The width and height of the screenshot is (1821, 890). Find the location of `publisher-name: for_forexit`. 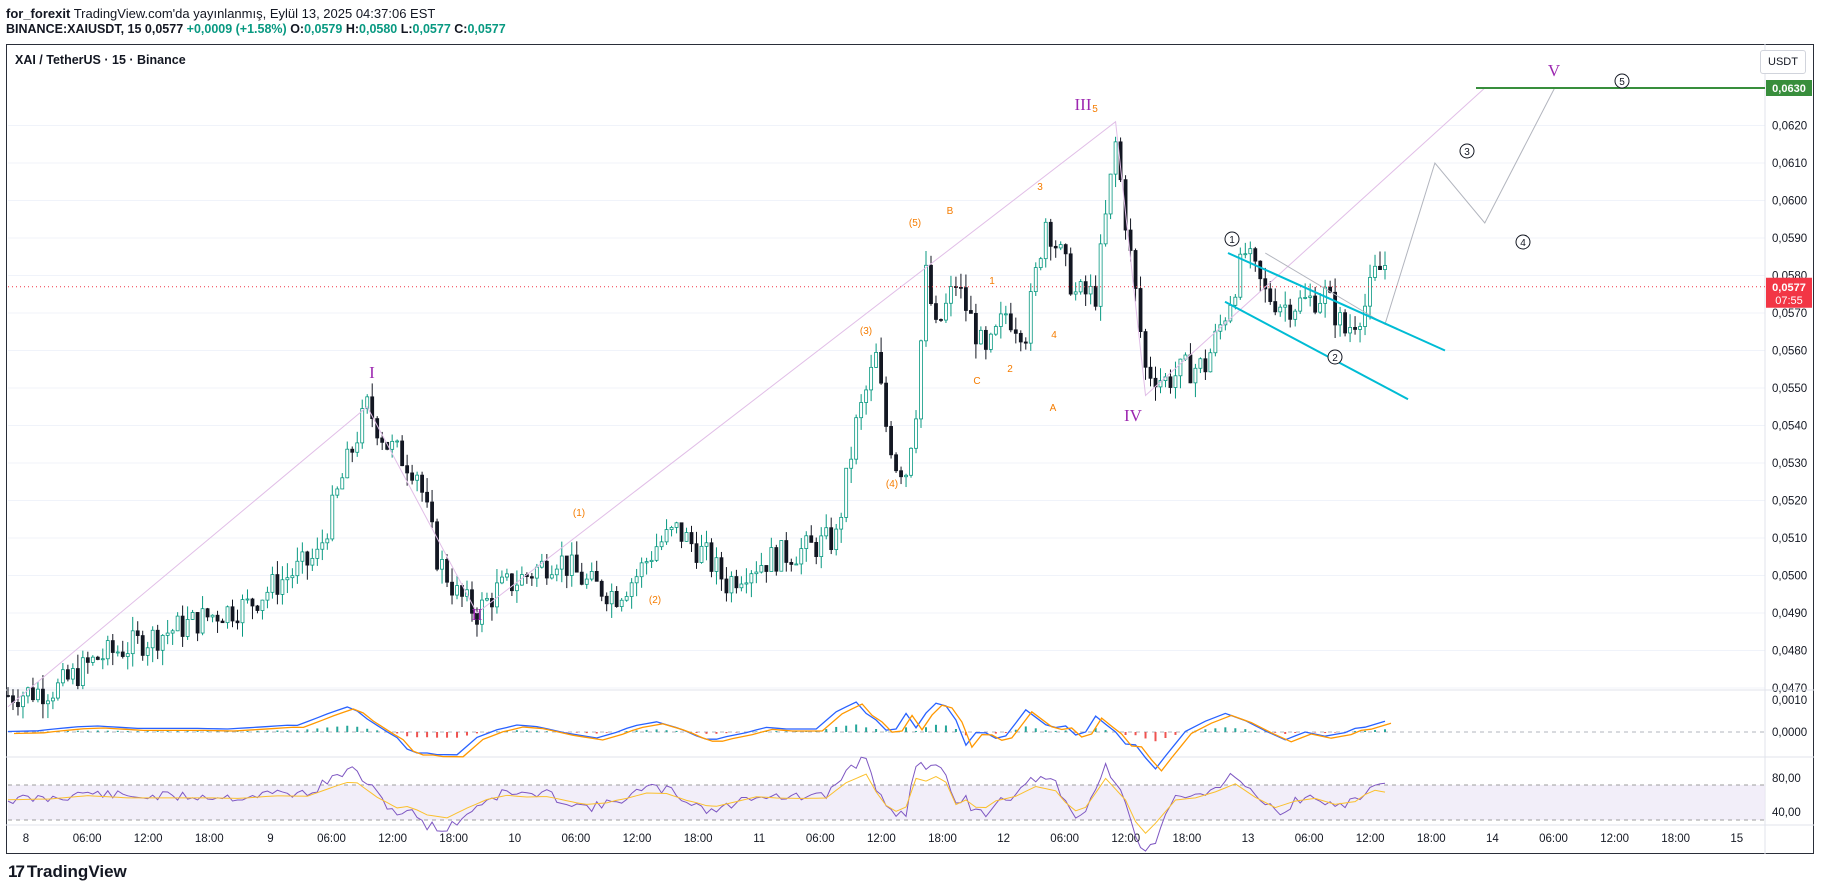

publisher-name: for_forexit is located at coordinates (38, 13).